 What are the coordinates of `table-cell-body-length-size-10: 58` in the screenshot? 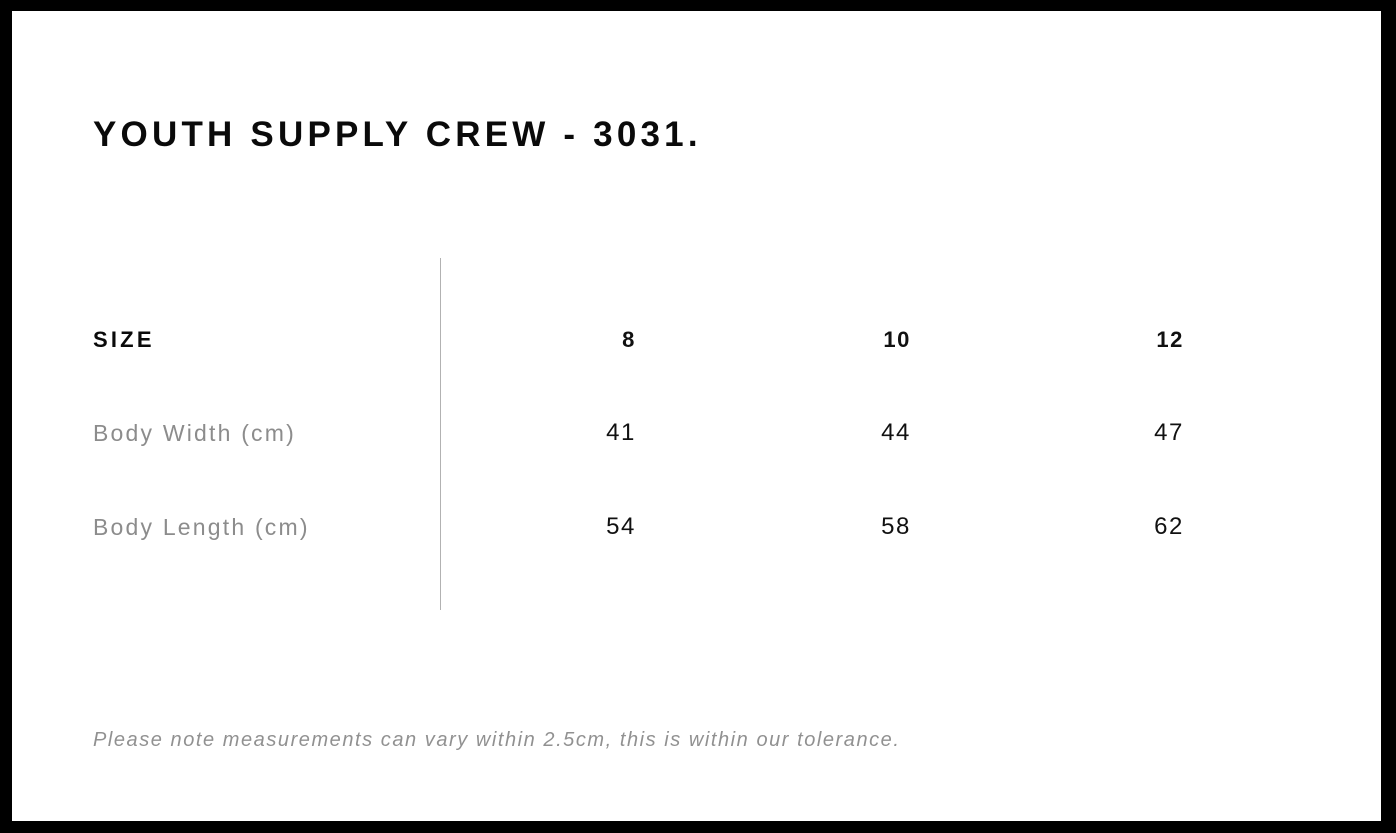 It's located at (896, 526).